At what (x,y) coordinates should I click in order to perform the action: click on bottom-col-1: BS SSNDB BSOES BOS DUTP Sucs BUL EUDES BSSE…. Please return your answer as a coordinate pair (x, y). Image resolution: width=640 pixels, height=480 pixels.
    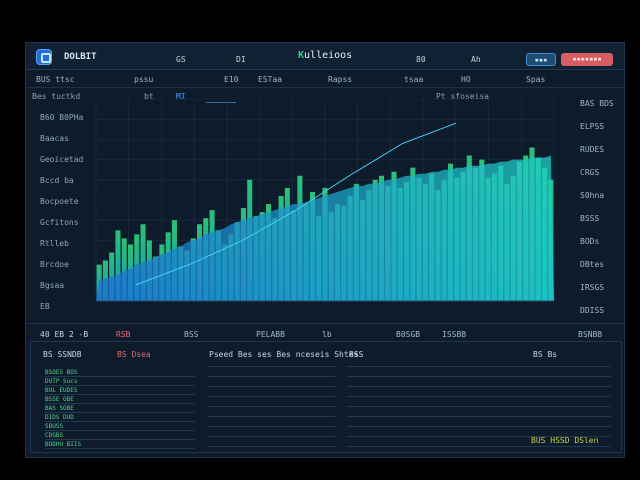
    Looking at the image, I should click on (117, 397).